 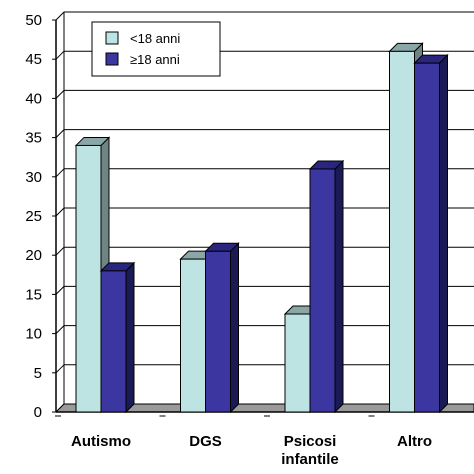 What do you see at coordinates (33, 334) in the screenshot?
I see `y-tick-label: 10` at bounding box center [33, 334].